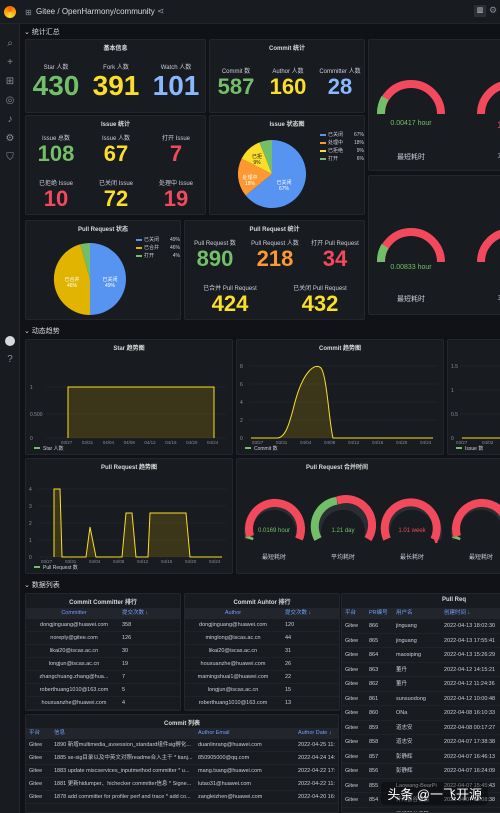  Describe the element at coordinates (213, 442) in the screenshot. I see `x-tick: 04/24` at that location.